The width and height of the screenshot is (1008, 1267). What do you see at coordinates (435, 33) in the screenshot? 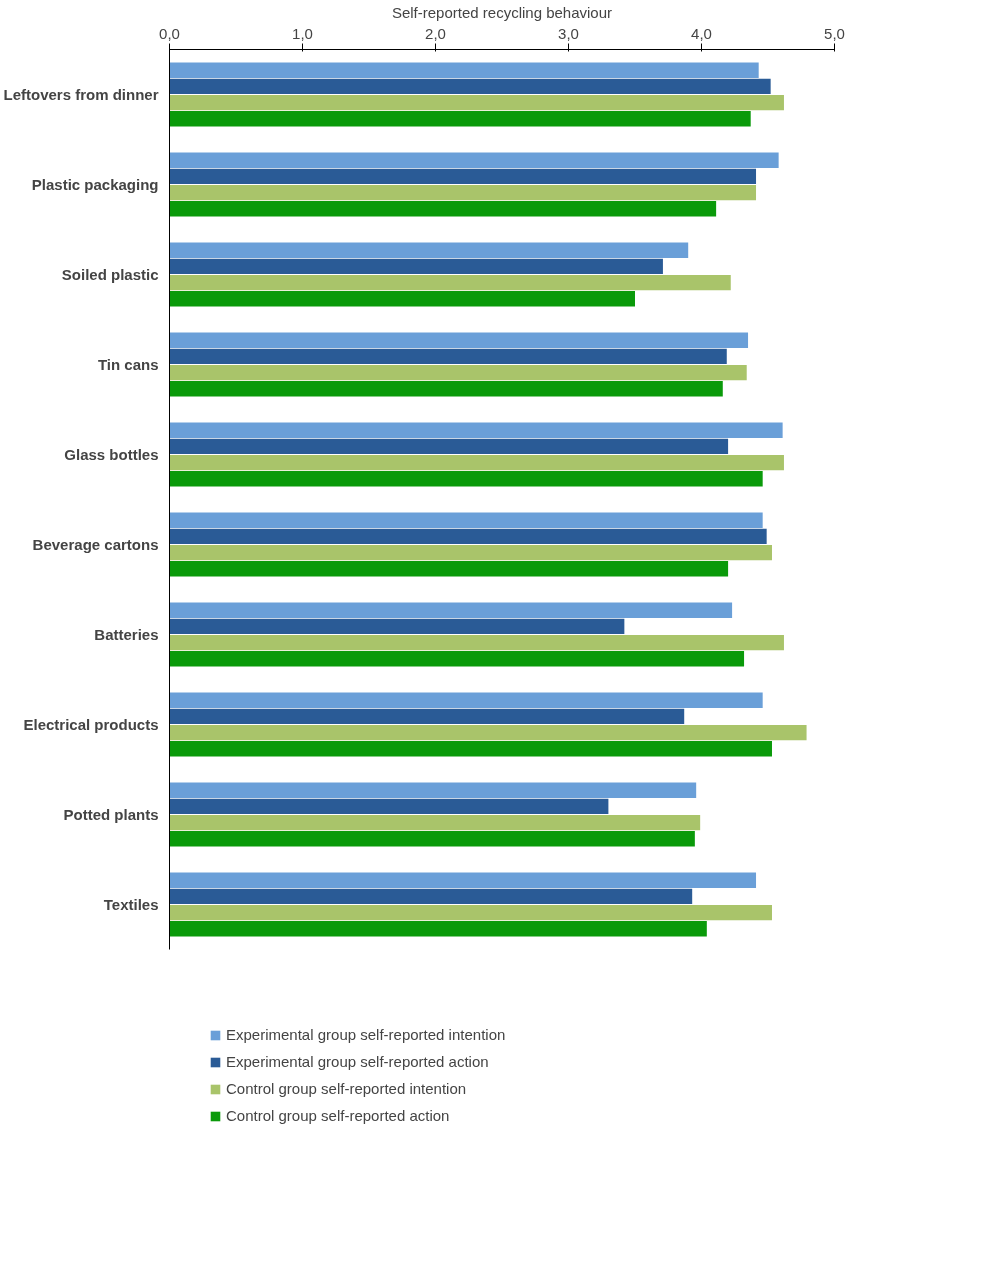
I see `x-tick-label: 2,0` at bounding box center [435, 33].